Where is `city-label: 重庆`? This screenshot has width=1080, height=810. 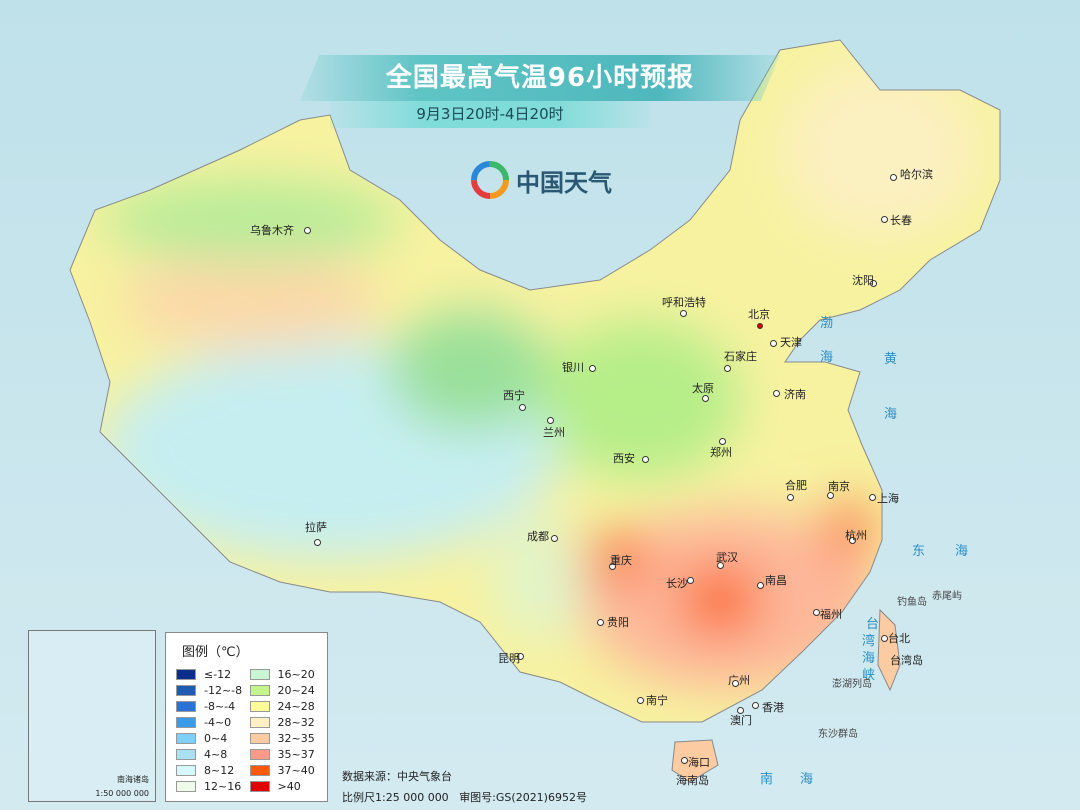 city-label: 重庆 is located at coordinates (621, 560).